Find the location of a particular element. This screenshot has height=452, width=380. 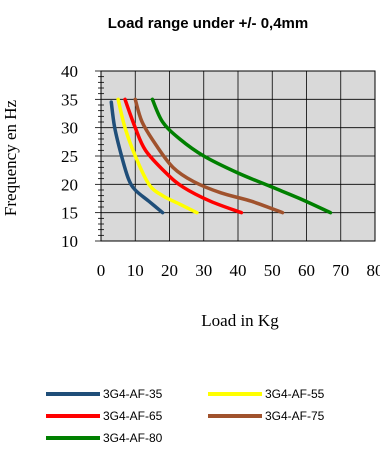

y-tick-label: 35 is located at coordinates (69, 99).